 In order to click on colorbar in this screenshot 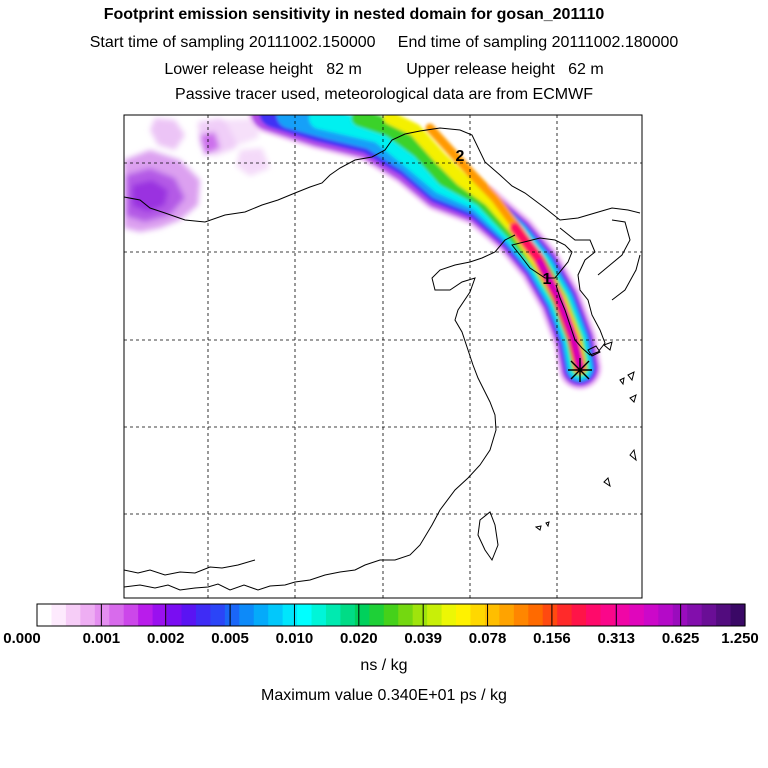, I will do `click(391, 615)`.